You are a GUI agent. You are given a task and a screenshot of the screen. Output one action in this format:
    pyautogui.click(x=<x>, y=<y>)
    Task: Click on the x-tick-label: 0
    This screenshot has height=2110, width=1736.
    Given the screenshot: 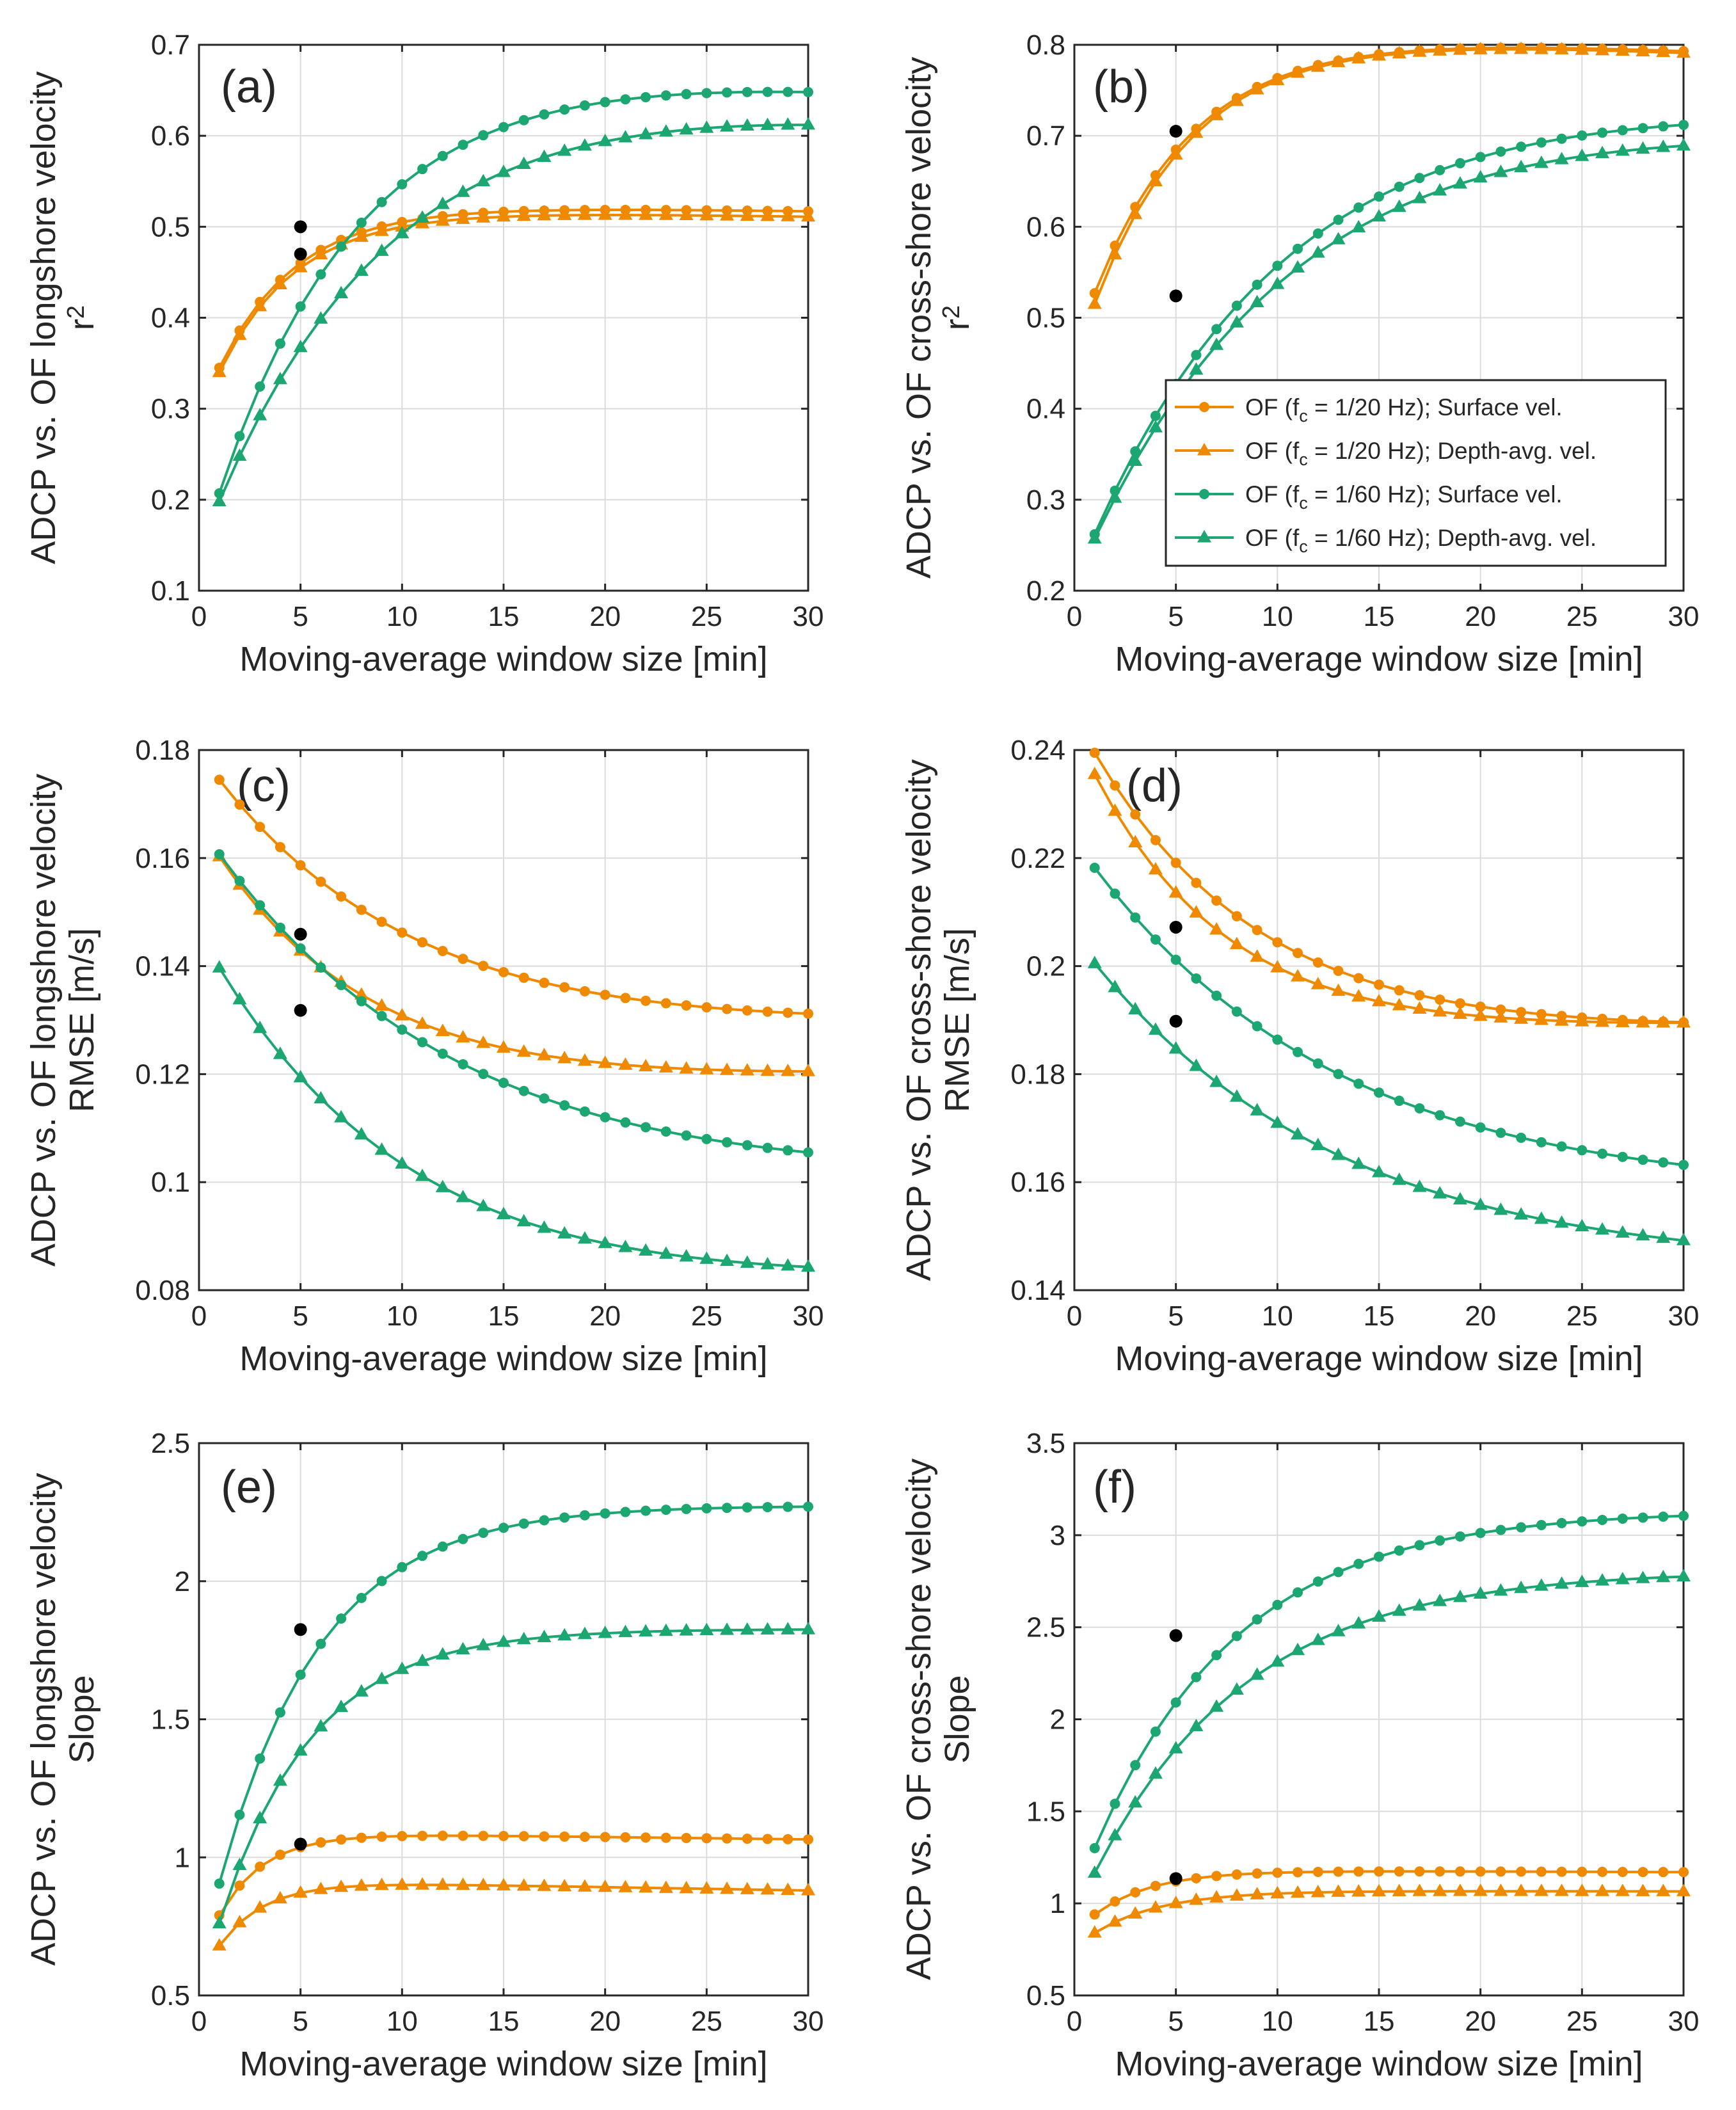 What is the action you would take?
    pyautogui.click(x=1074, y=1316)
    